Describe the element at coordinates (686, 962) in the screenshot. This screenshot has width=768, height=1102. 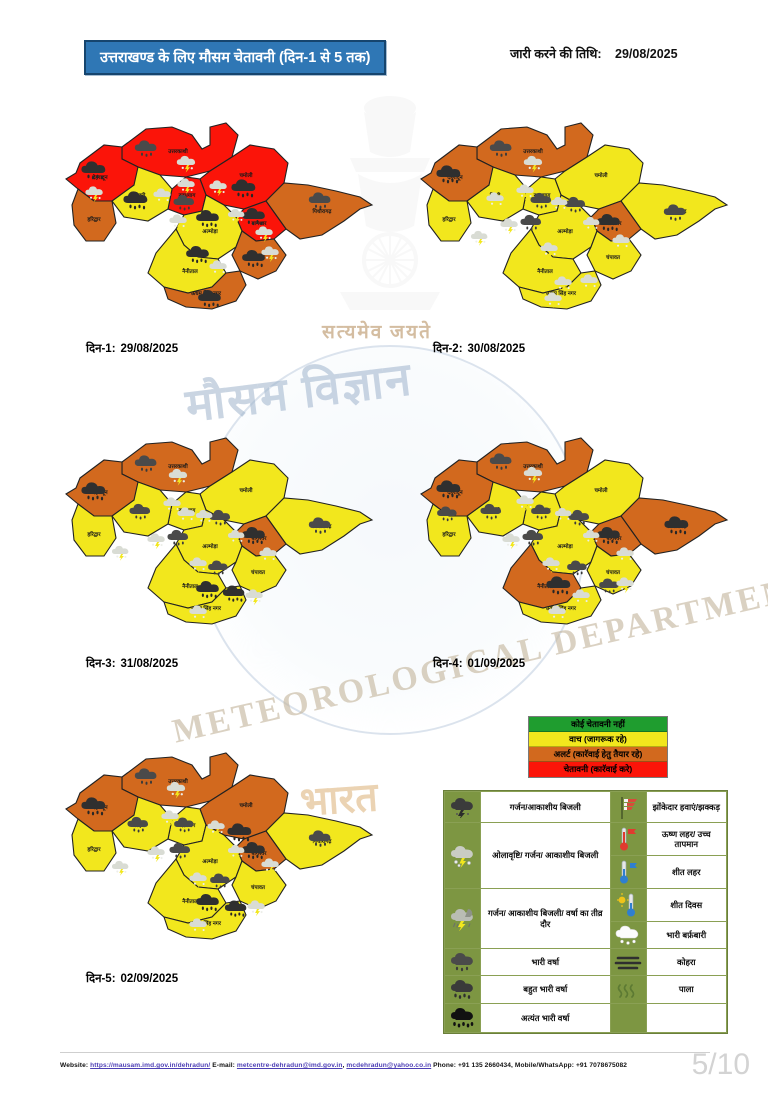
I see `icon-legend-label: कोहरा` at that location.